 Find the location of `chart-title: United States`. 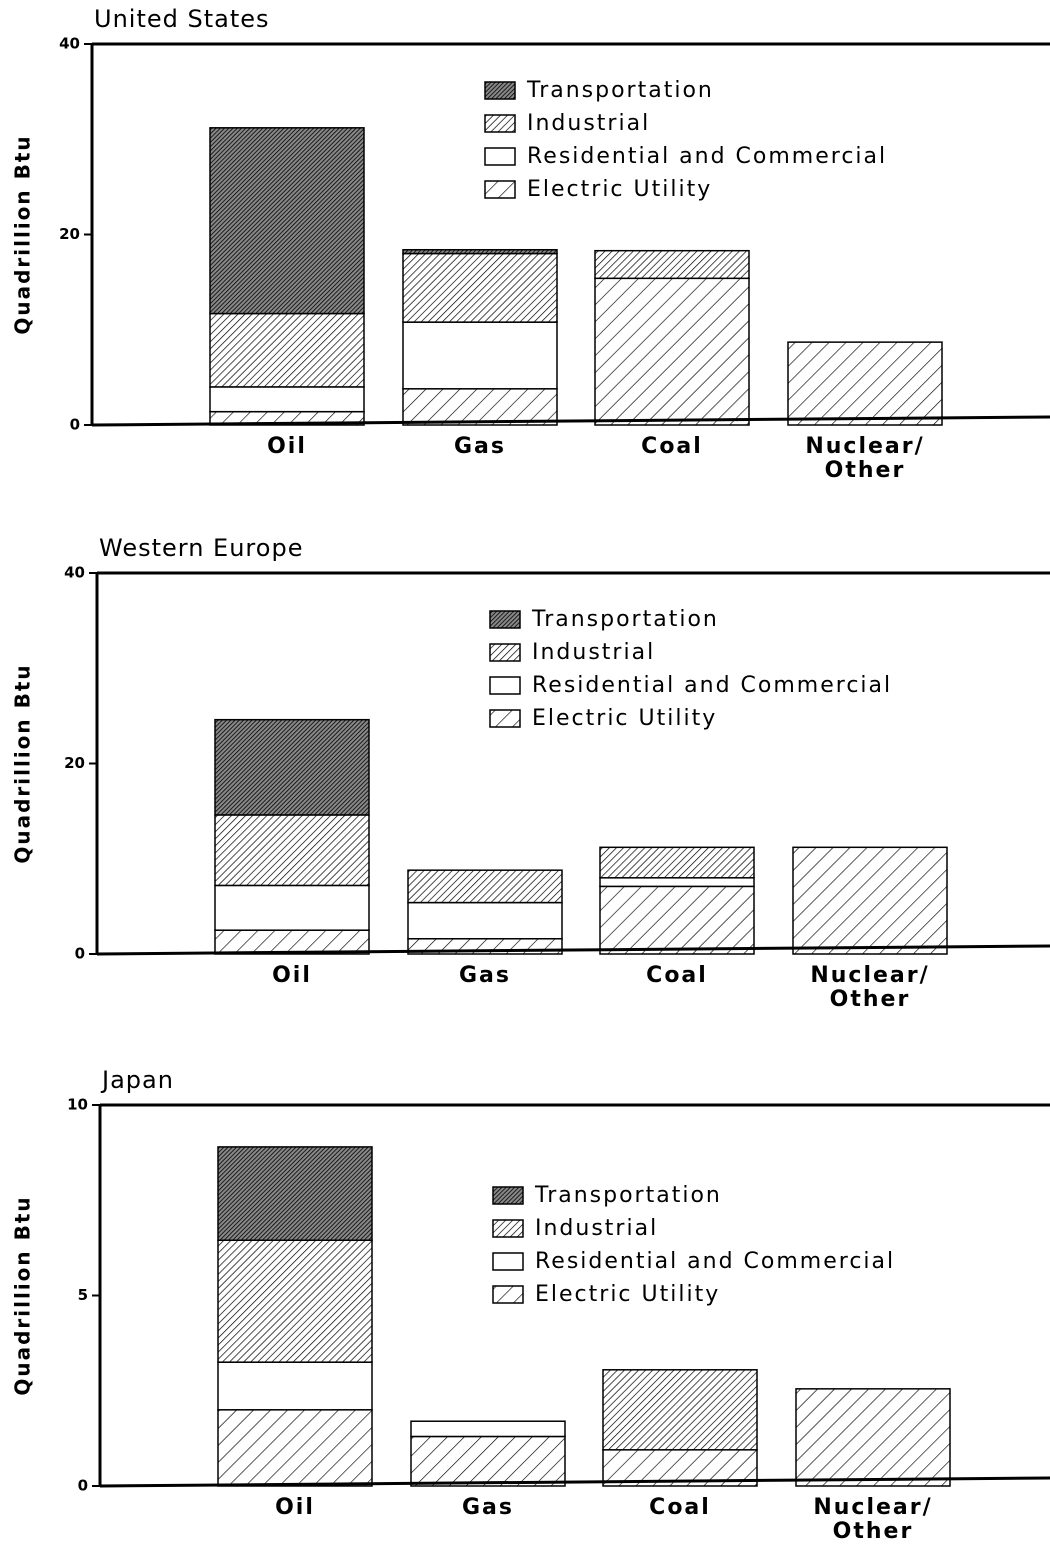

chart-title: United States is located at coordinates (182, 19).